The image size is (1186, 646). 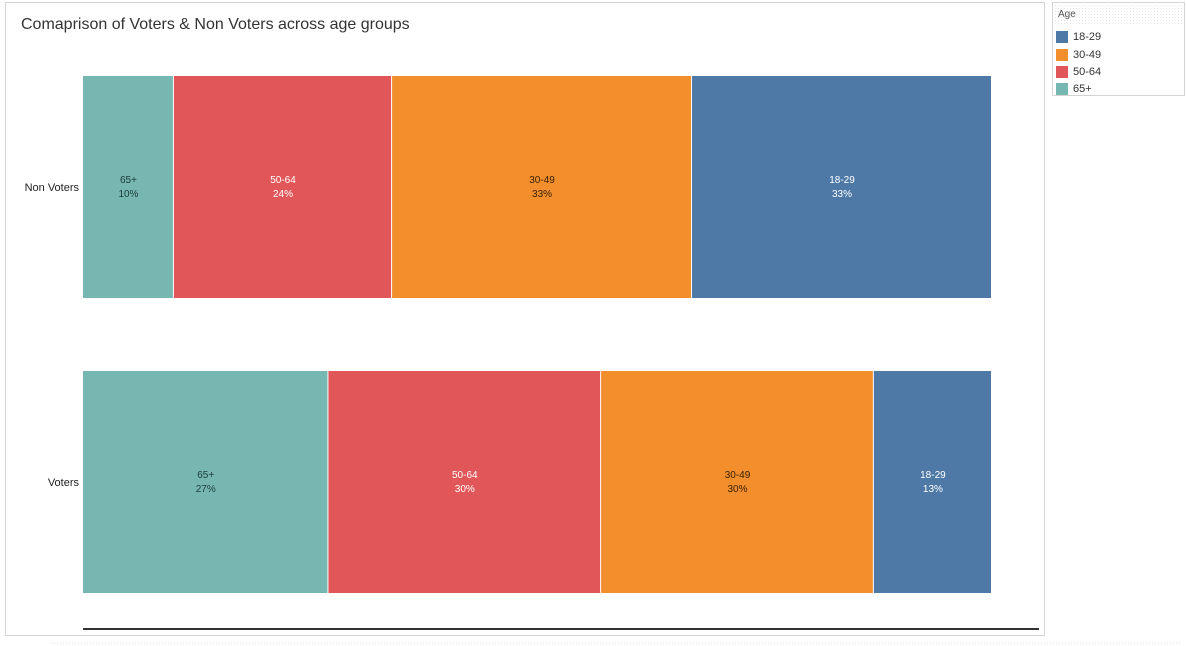 I want to click on segment-value-label-non-voters-65-plus: 10%, so click(x=128, y=194).